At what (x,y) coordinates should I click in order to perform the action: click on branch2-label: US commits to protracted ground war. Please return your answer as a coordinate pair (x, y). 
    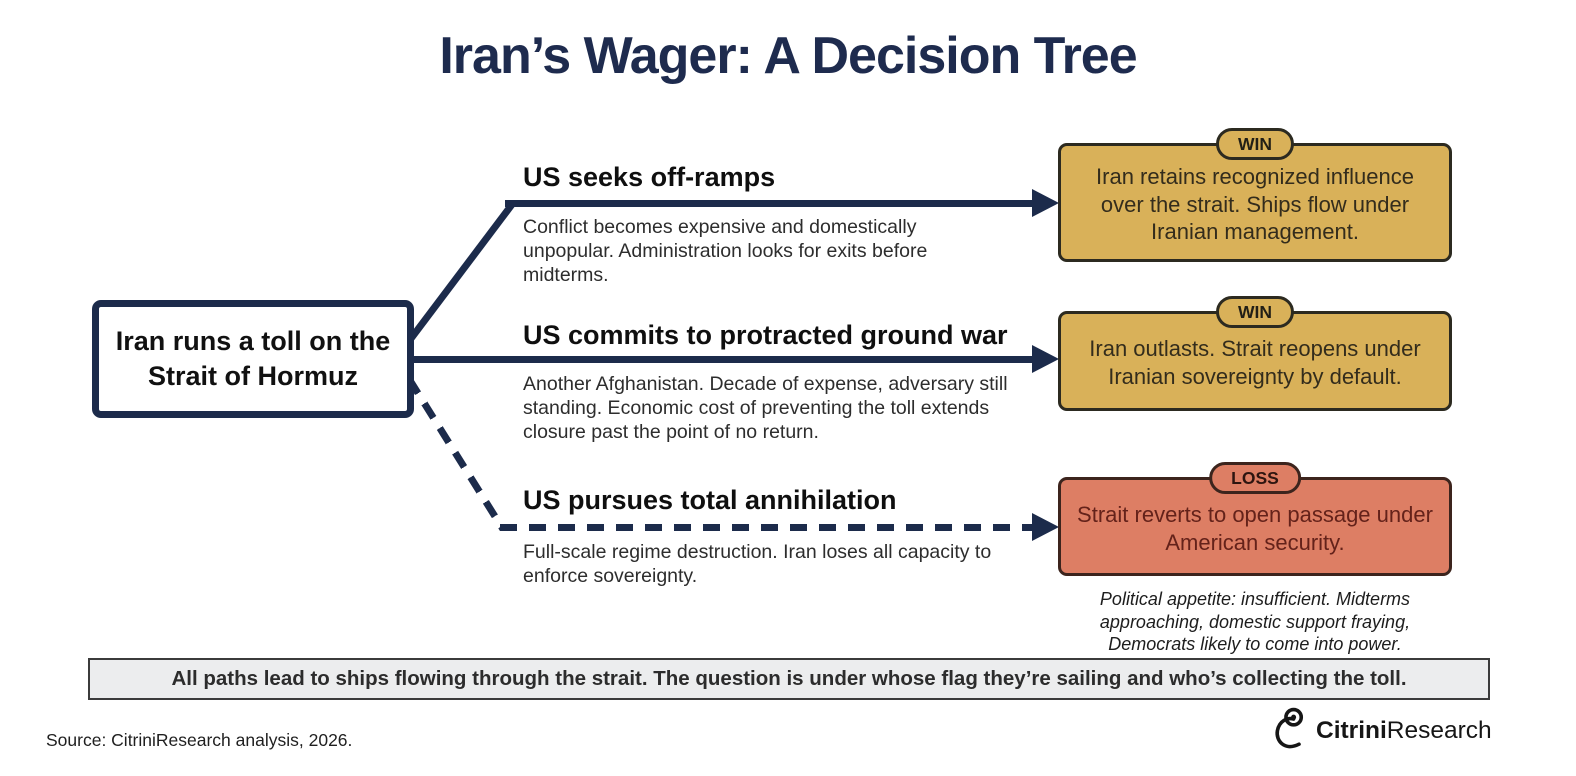
    Looking at the image, I should click on (765, 335).